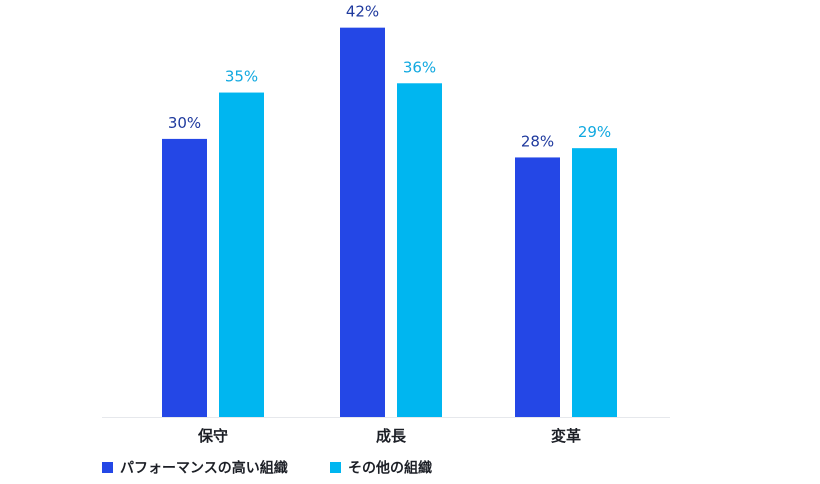 The height and width of the screenshot is (484, 820). I want to click on data-label: 29%, so click(594, 132).